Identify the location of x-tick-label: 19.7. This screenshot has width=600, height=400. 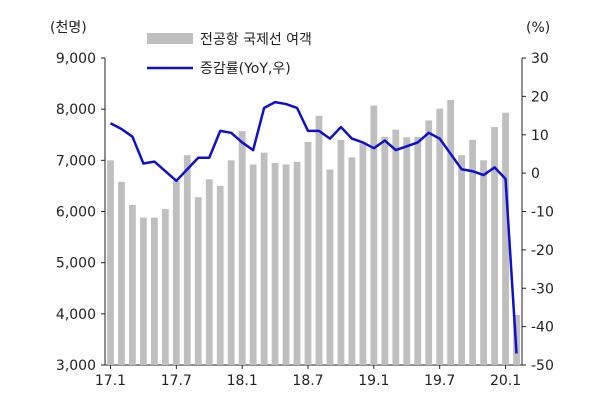
(439, 381).